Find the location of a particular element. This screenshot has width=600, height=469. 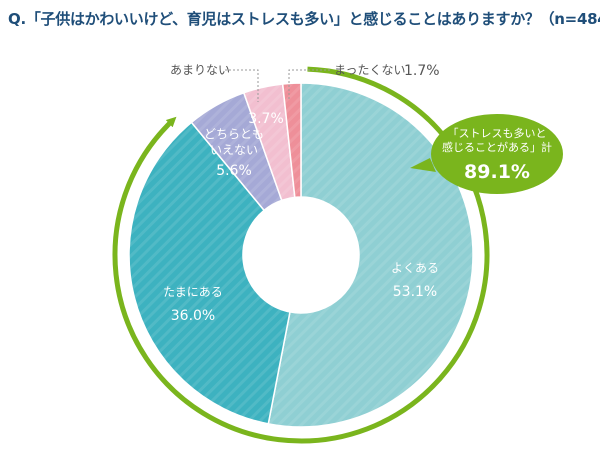

slice-amari-texture is located at coordinates (269, 142).